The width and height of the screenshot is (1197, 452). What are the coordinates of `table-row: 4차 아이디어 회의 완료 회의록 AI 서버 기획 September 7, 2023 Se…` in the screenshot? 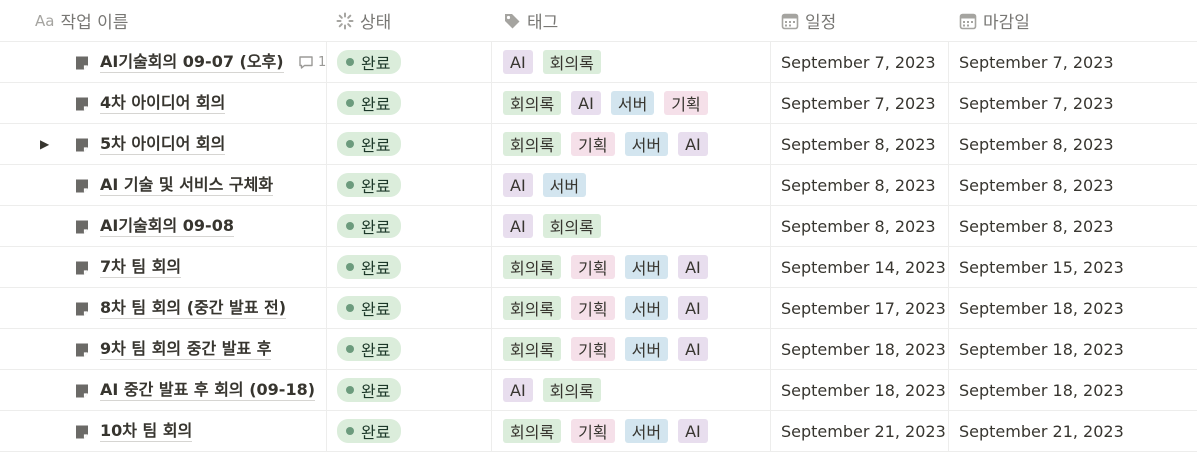 It's located at (598, 103).